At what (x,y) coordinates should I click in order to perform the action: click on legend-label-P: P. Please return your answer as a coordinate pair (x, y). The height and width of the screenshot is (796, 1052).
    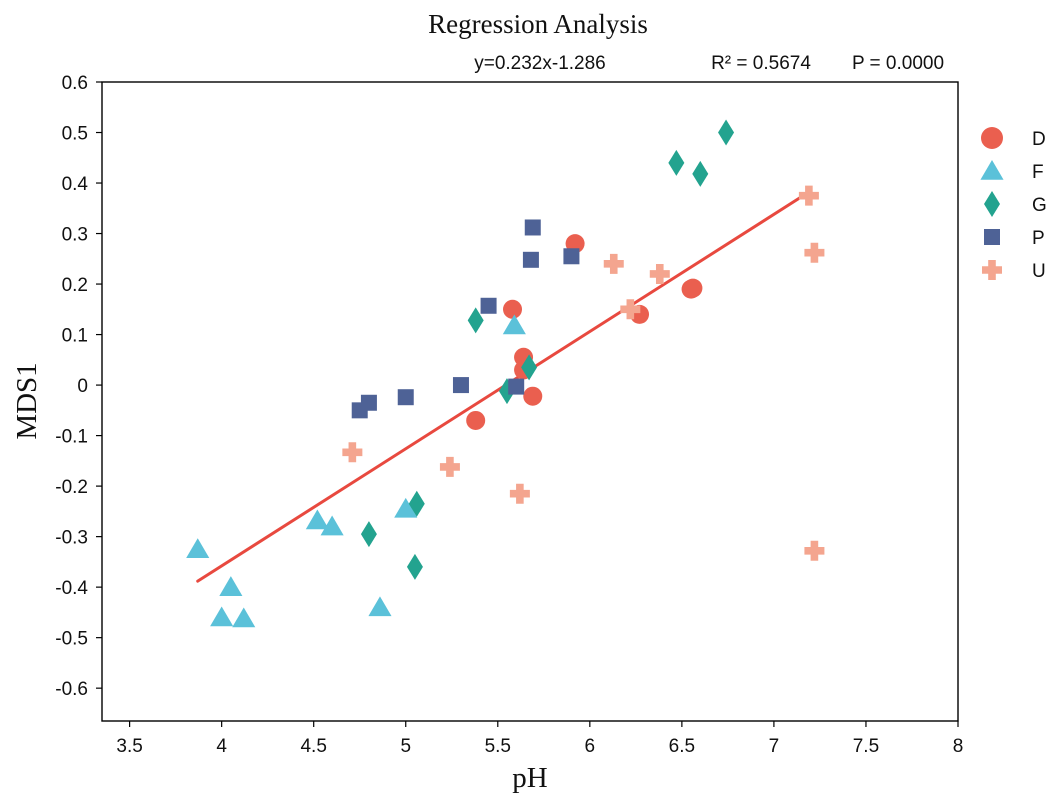
    Looking at the image, I should click on (1038, 238).